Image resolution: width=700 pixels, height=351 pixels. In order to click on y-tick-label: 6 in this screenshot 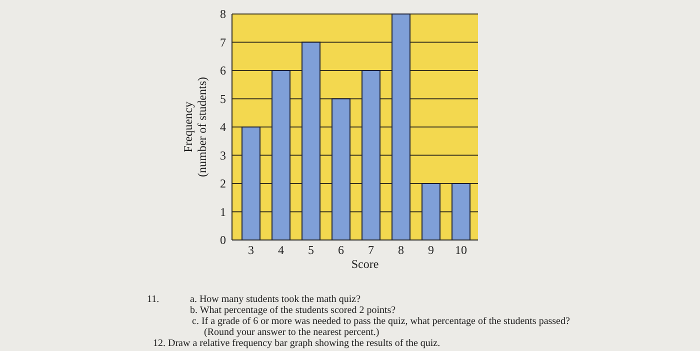, I will do `click(223, 71)`.